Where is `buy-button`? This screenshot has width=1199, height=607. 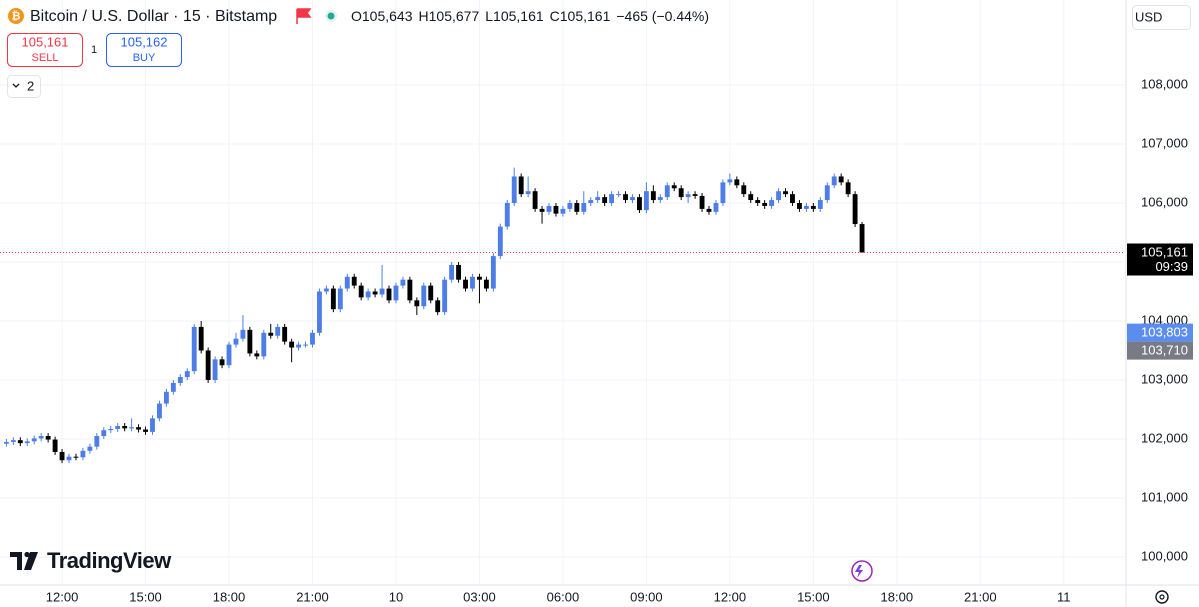
buy-button is located at coordinates (144, 50).